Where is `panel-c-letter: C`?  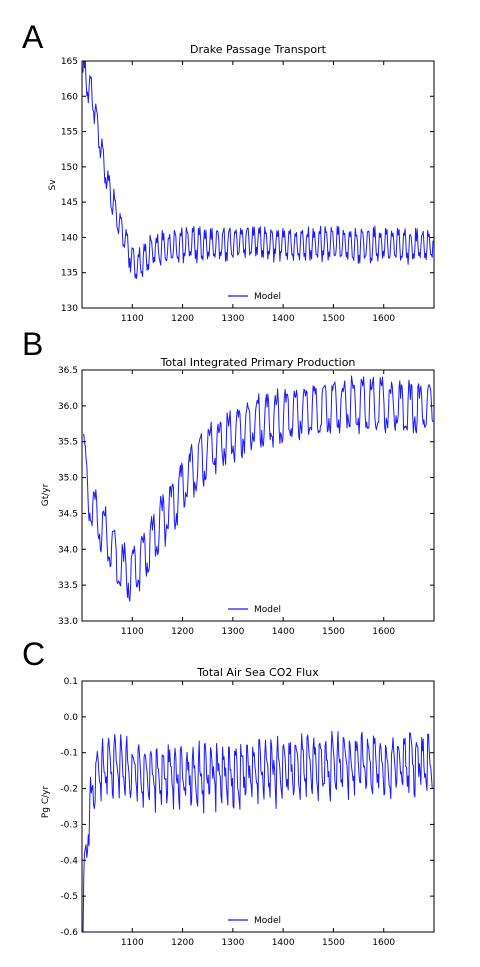
panel-c-letter: C is located at coordinates (33, 654).